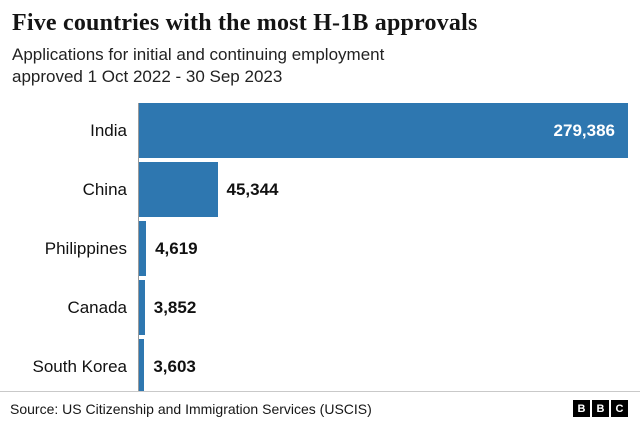 This screenshot has height=427, width=640. I want to click on bbc-logo-letter: C, so click(619, 408).